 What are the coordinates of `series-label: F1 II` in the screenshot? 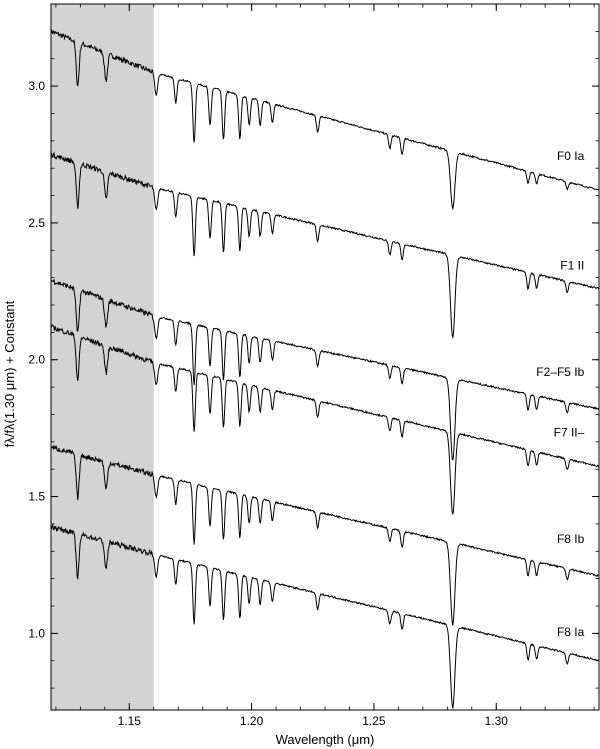 It's located at (572, 265).